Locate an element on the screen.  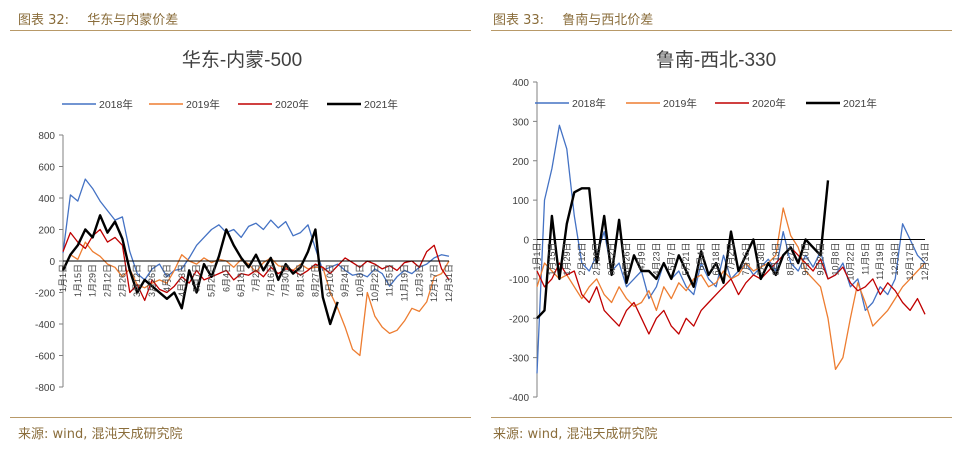
y-tick-label: -300 is located at coordinates (519, 359).